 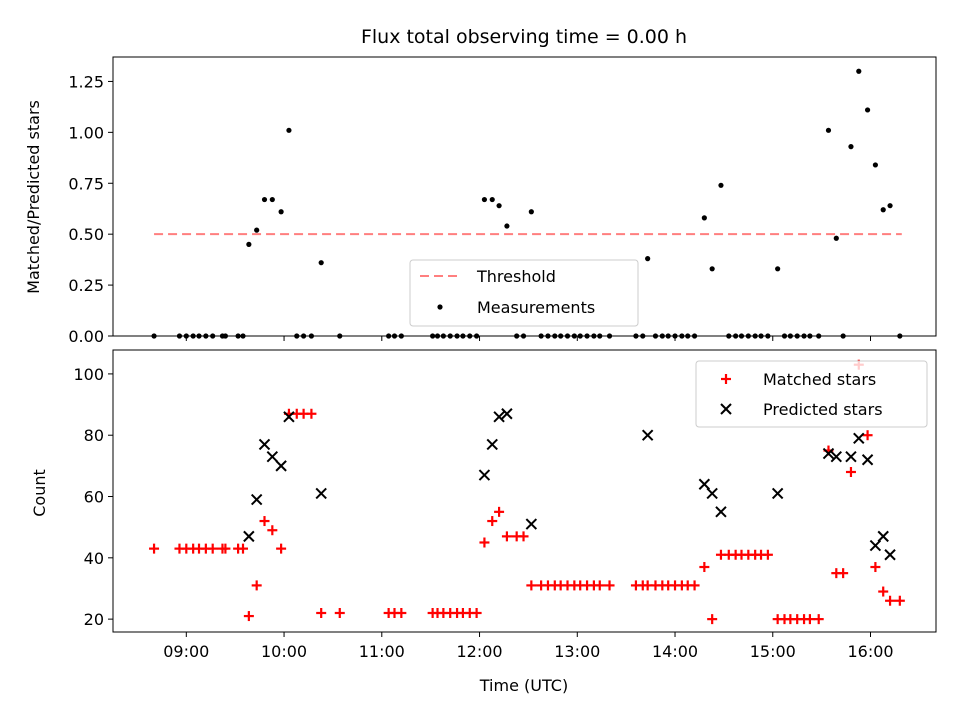 What do you see at coordinates (88, 374) in the screenshot?
I see `bottom-y-tick-label: 100` at bounding box center [88, 374].